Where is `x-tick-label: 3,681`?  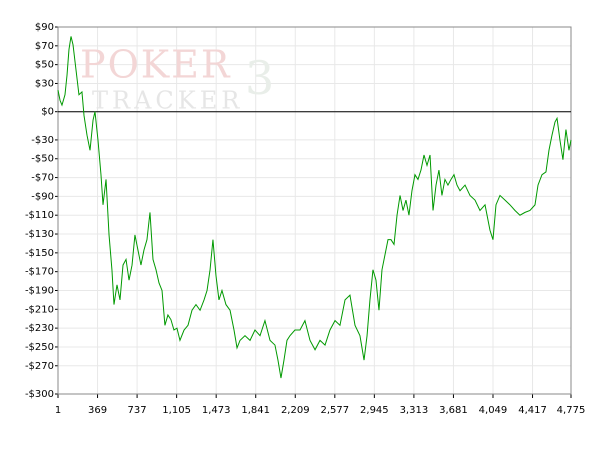 x-tick-label: 3,681 is located at coordinates (453, 410).